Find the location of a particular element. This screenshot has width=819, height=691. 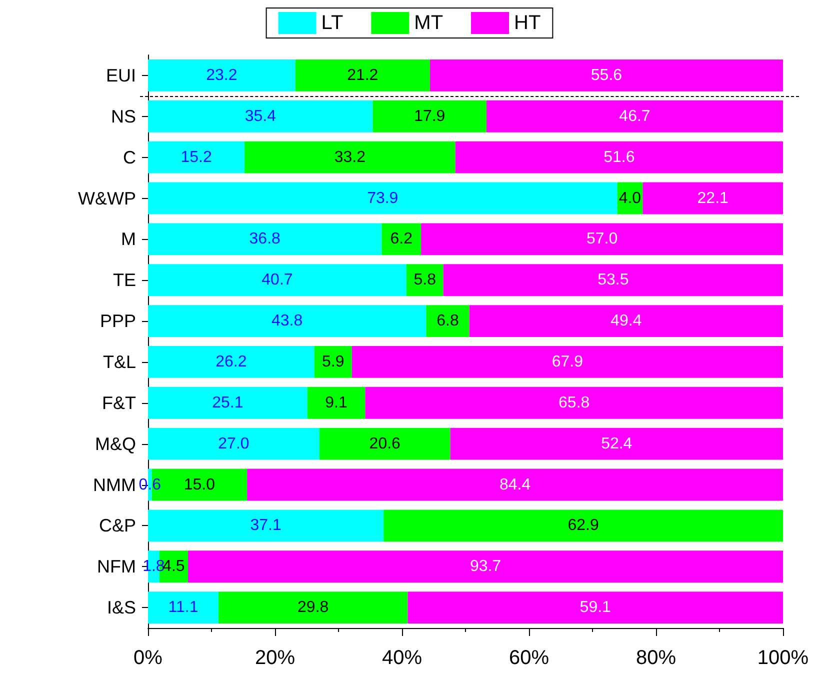

x-tick-label: 0% is located at coordinates (148, 658).